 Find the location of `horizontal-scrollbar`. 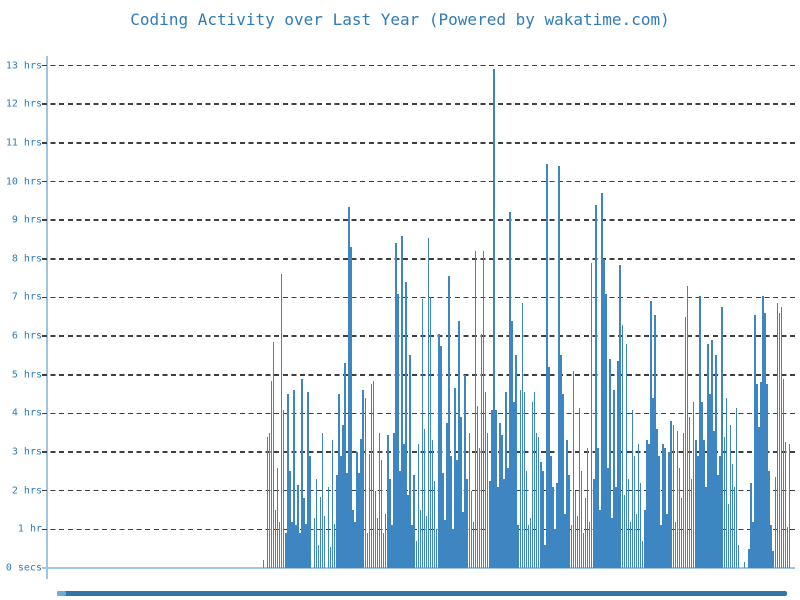

horizontal-scrollbar is located at coordinates (422, 593).